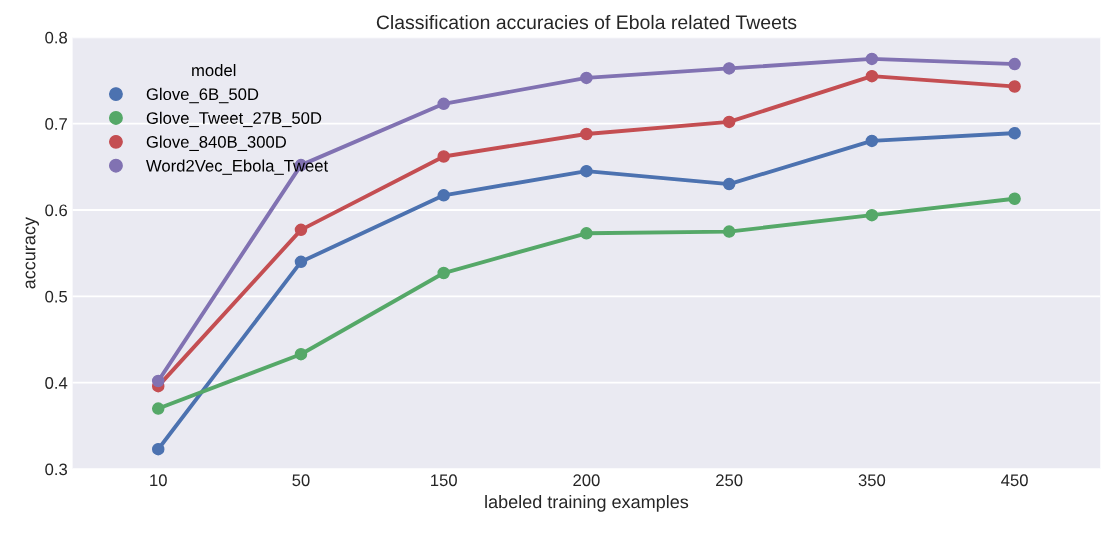  Describe the element at coordinates (586, 480) in the screenshot. I see `x-tick-label: 200` at that location.